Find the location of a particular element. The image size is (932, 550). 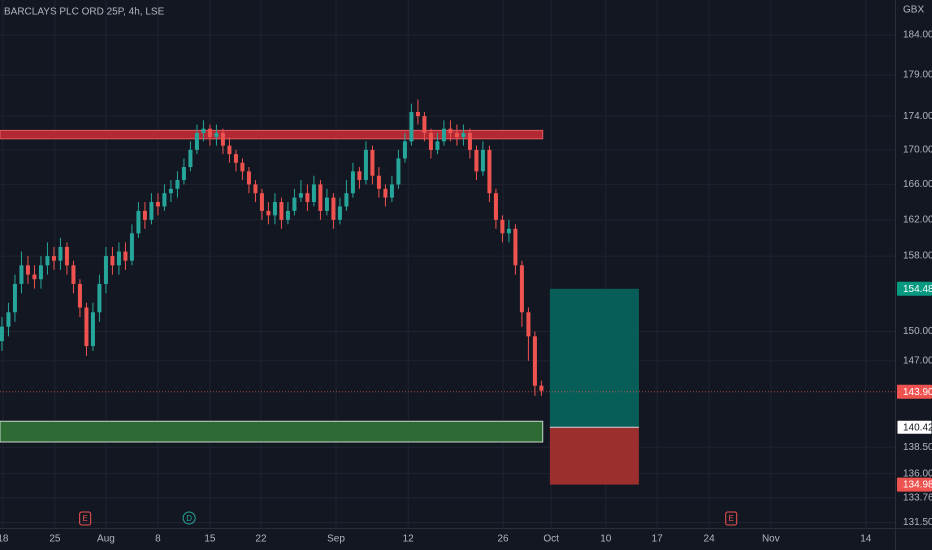

event-label: D is located at coordinates (189, 518).